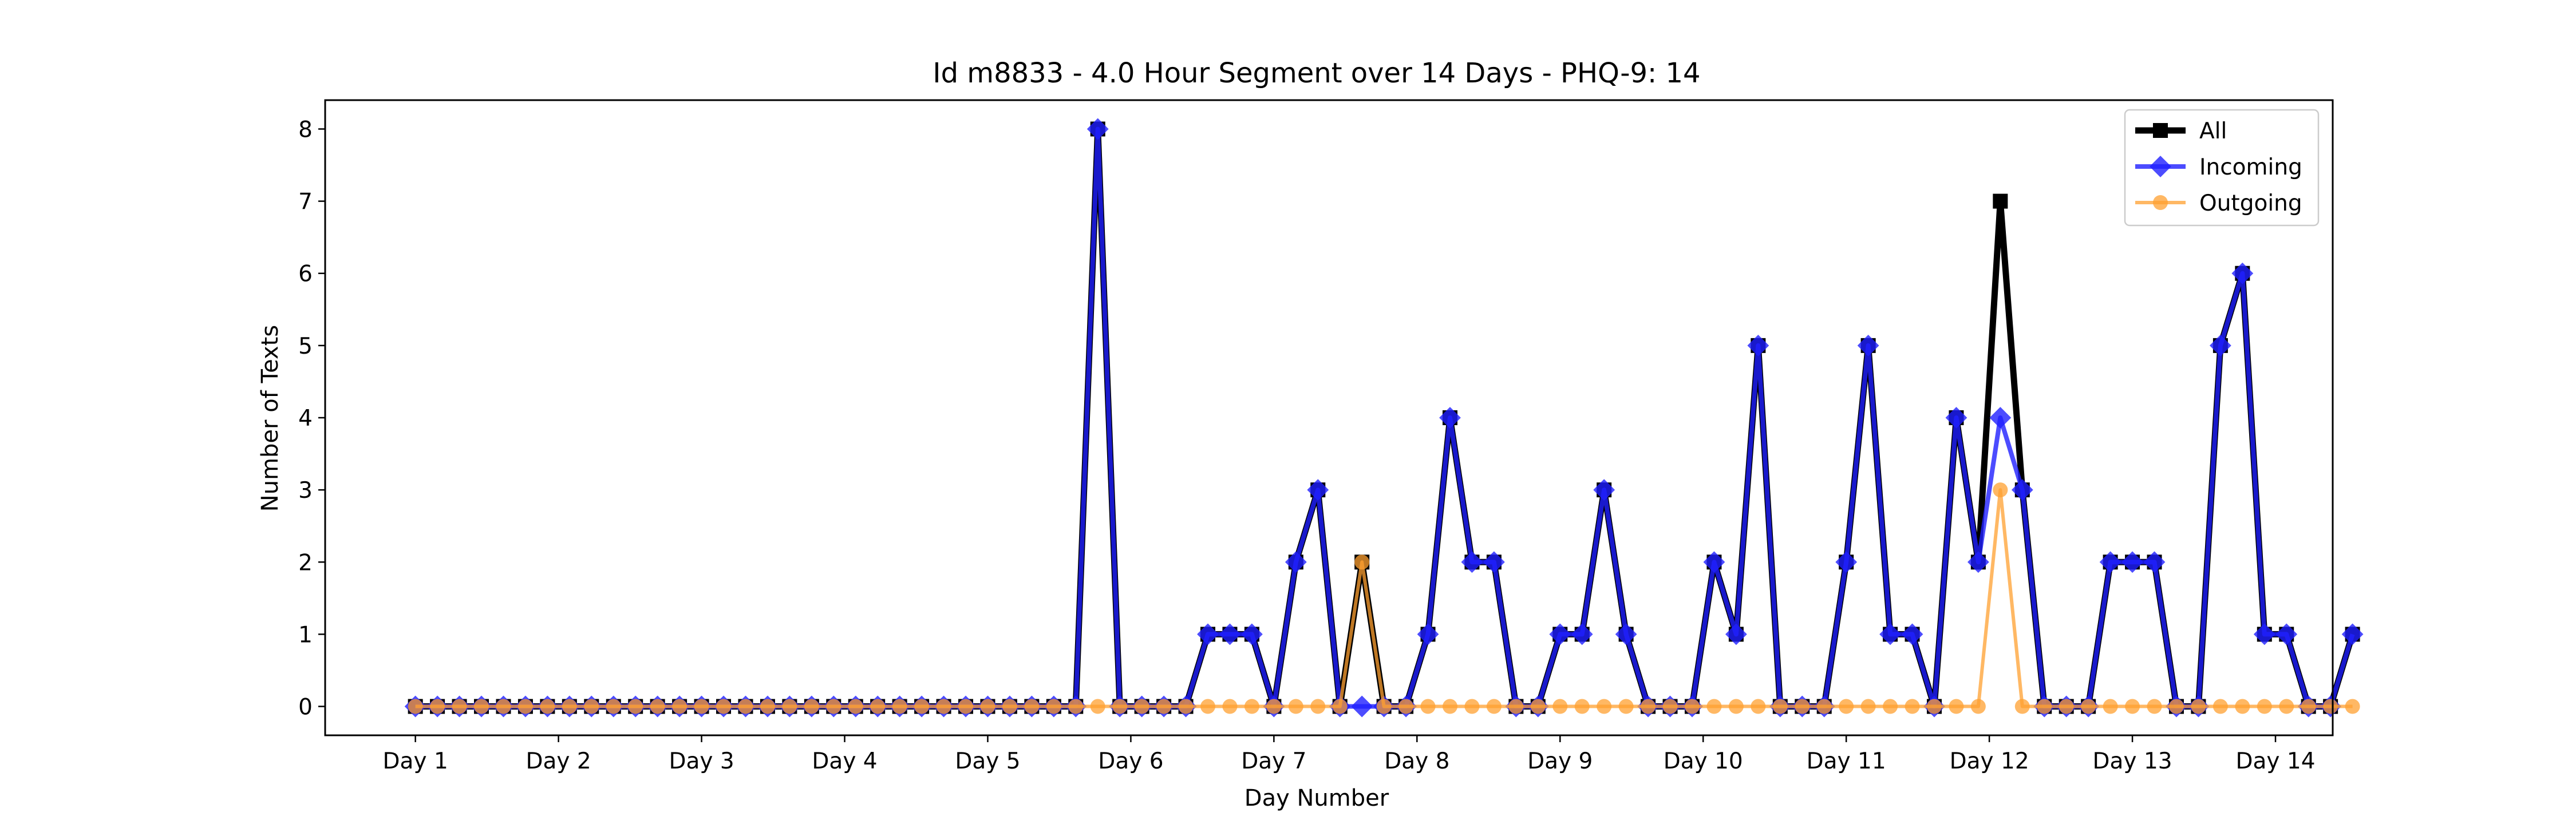 This screenshot has width=2576, height=824. Describe the element at coordinates (2250, 167) in the screenshot. I see `legend-item-incoming-label: Incoming` at that location.